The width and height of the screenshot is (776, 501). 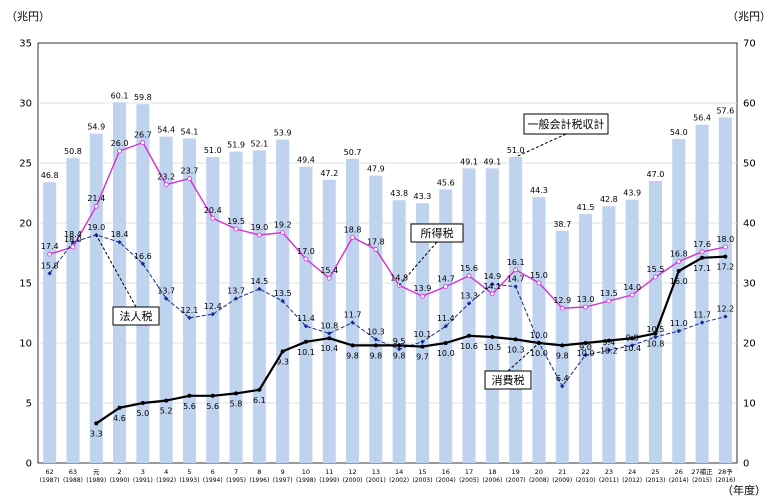 I want to click on x-tick-year: (2008), so click(x=539, y=480).